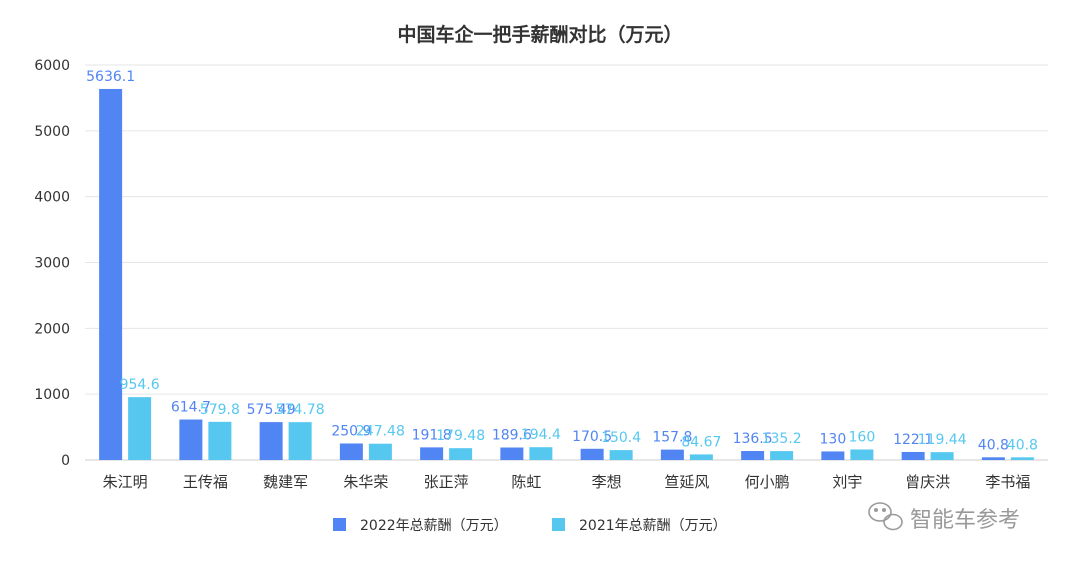 Image resolution: width=1080 pixels, height=565 pixels. I want to click on x-category-label: 张正萍, so click(446, 482).